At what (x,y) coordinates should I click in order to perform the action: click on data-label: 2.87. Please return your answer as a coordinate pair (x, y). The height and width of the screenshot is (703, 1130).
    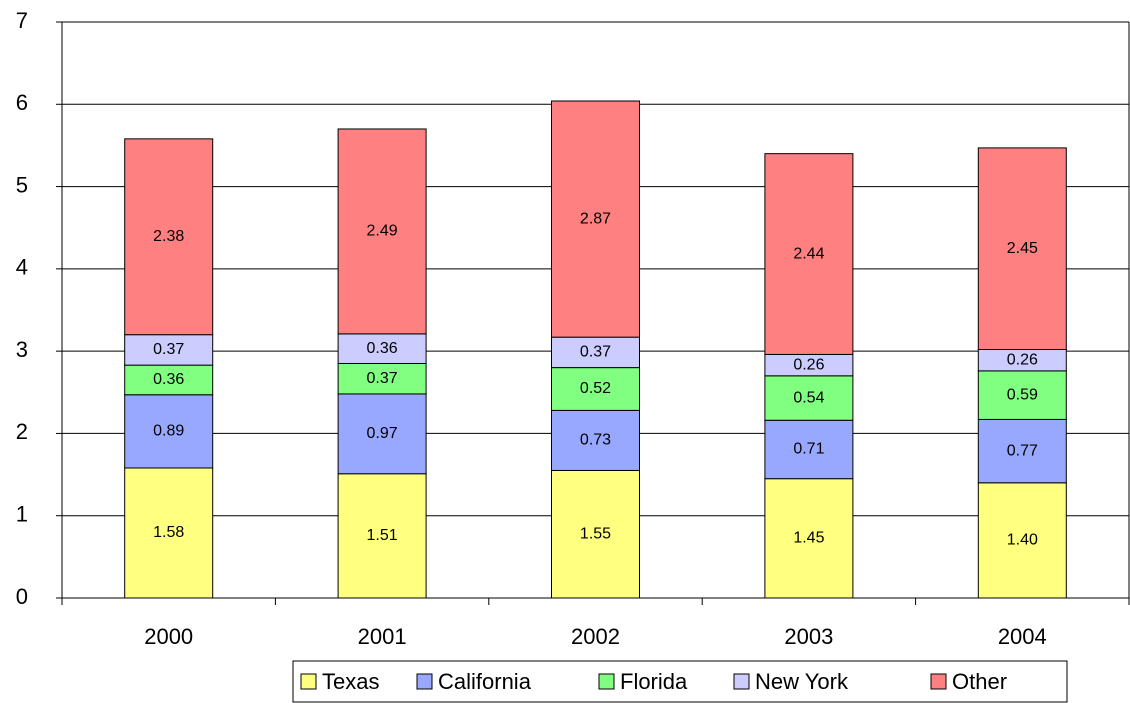
    Looking at the image, I should click on (595, 218).